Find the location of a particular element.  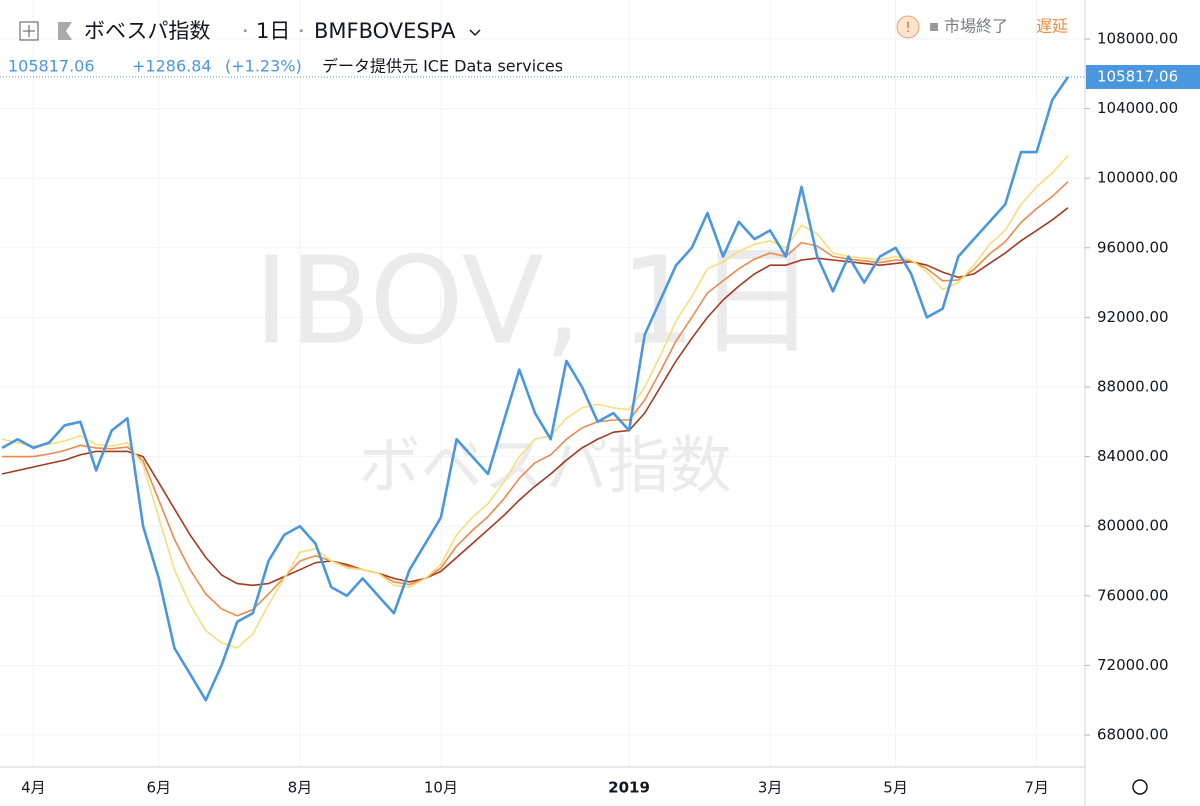

y-tick-label: 72000.00 is located at coordinates (1133, 665).